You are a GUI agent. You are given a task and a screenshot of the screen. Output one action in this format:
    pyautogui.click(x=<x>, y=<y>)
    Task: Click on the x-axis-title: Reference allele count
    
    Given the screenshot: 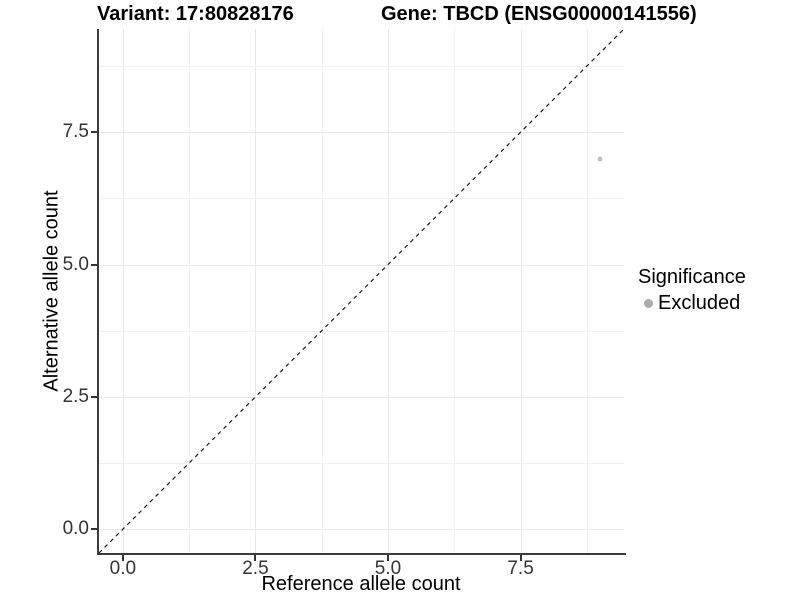 What is the action you would take?
    pyautogui.click(x=361, y=584)
    